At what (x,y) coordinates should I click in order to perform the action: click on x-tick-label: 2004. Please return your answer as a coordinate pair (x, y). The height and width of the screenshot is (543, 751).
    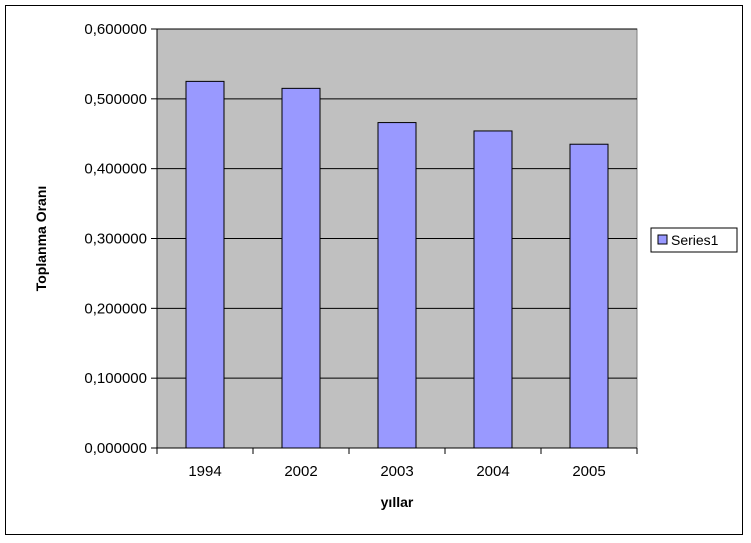
    Looking at the image, I should click on (492, 471).